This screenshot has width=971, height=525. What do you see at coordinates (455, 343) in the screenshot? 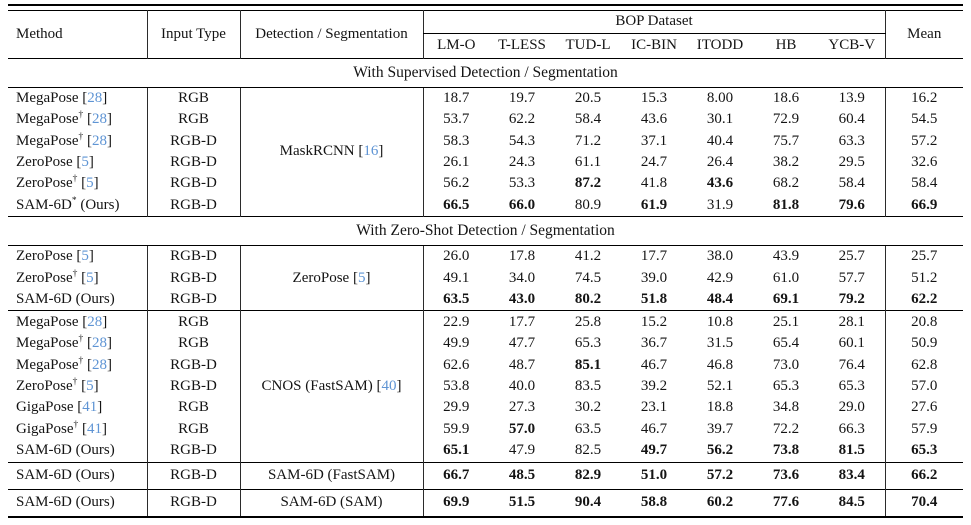
I see `value-cell: 49.9` at bounding box center [455, 343].